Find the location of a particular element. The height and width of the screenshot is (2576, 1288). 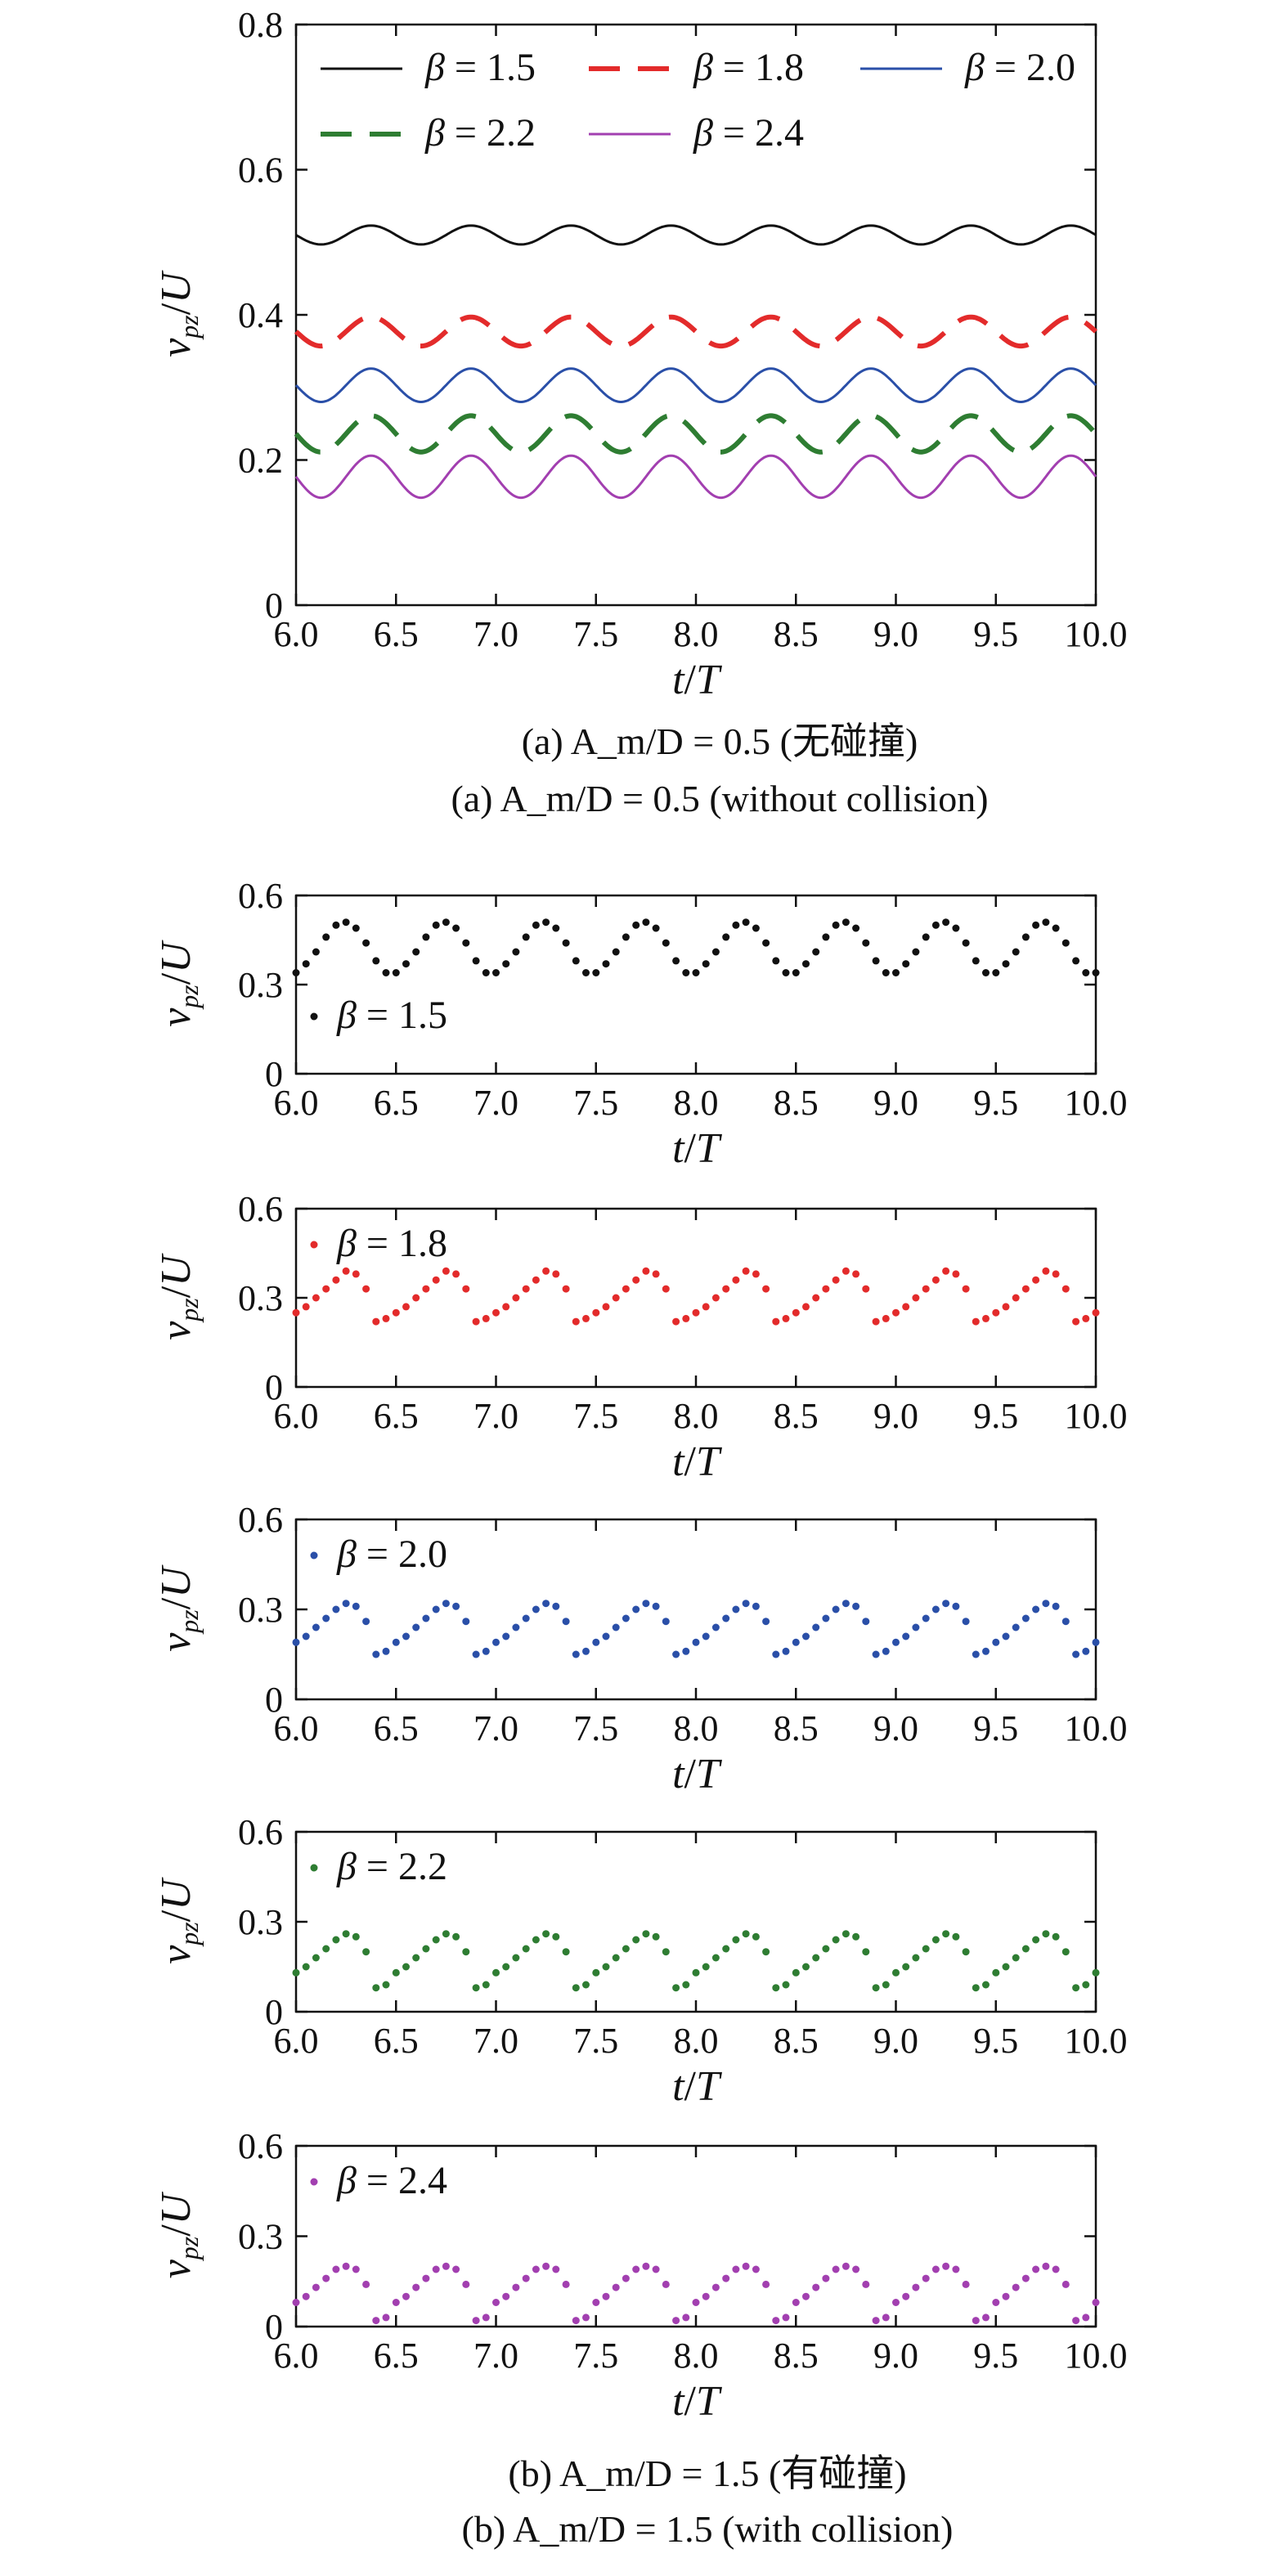

legend-marker is located at coordinates (314, 1245).